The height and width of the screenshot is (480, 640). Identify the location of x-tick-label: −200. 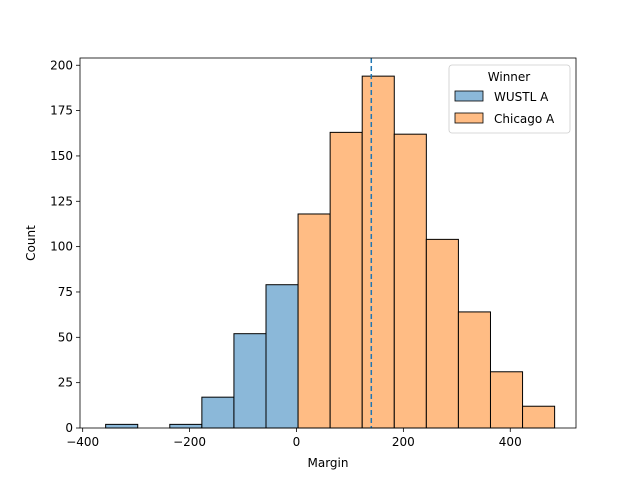
(189, 442).